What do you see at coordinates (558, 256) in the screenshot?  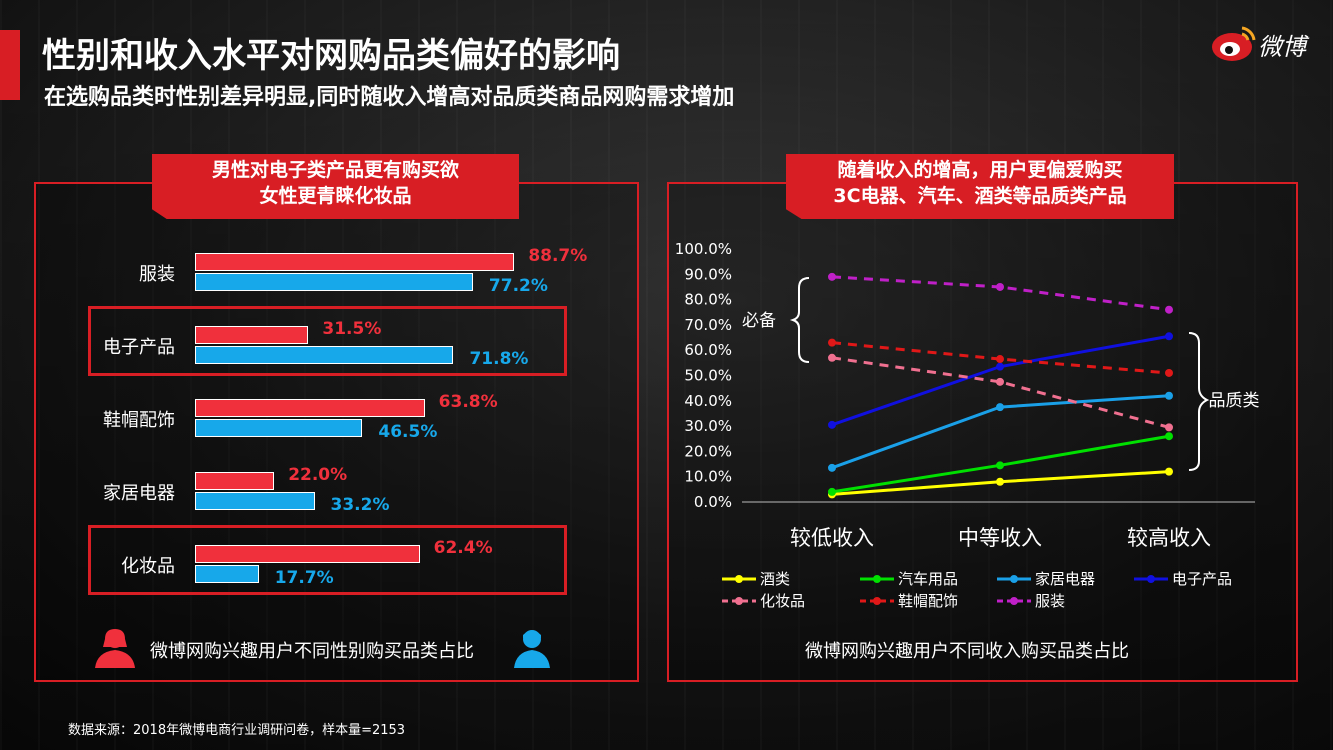 I see `female-value-label: 88.7%` at bounding box center [558, 256].